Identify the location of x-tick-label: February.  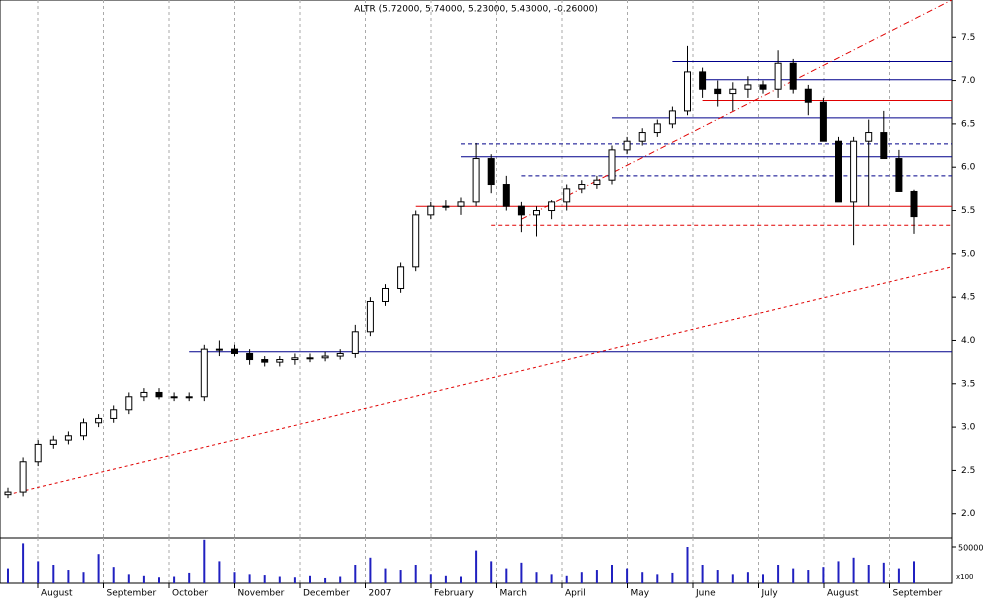
(454, 594).